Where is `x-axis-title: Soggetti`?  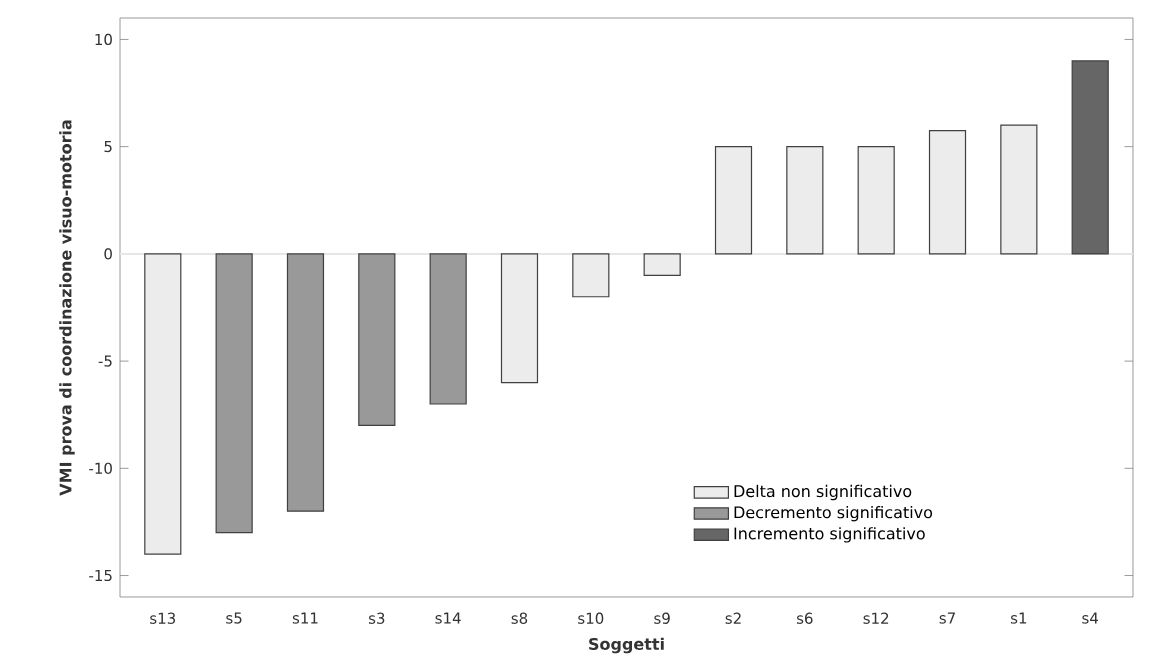 x-axis-title: Soggetti is located at coordinates (626, 645).